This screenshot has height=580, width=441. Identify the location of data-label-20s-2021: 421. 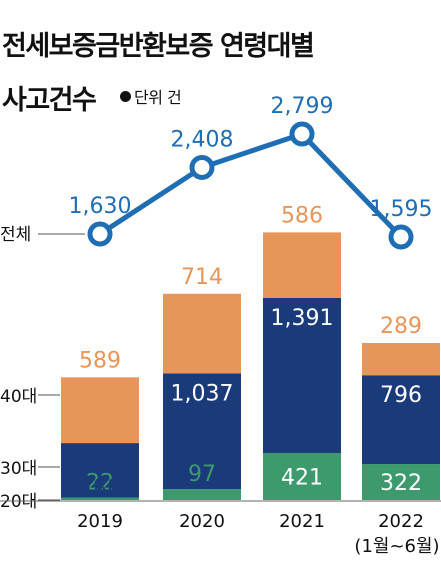
(302, 478).